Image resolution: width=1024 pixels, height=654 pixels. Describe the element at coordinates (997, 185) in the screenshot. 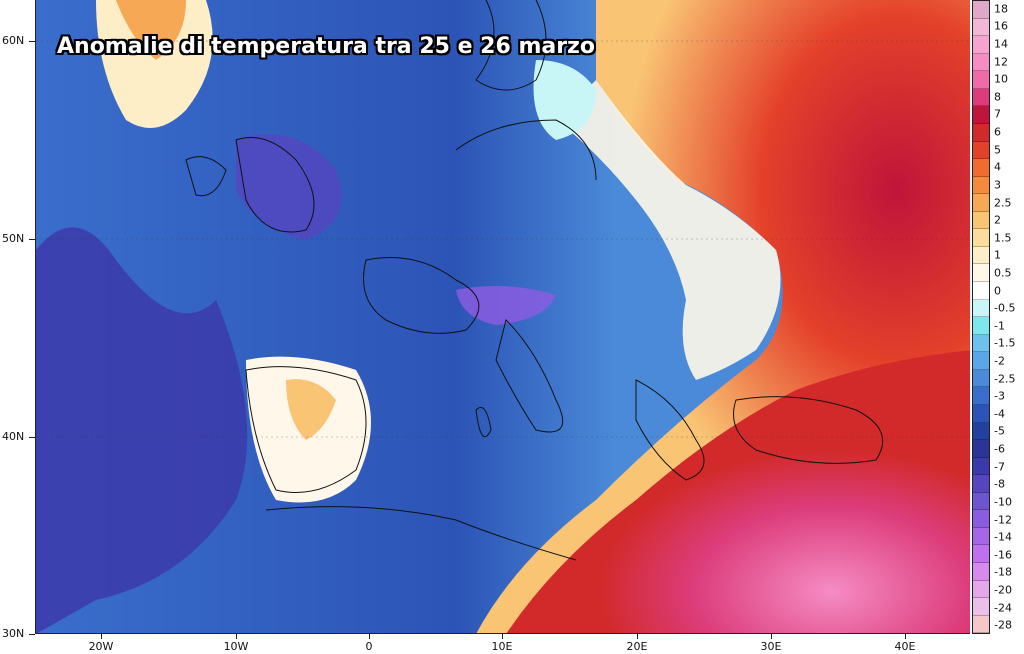

I see `legend-value: 3` at that location.